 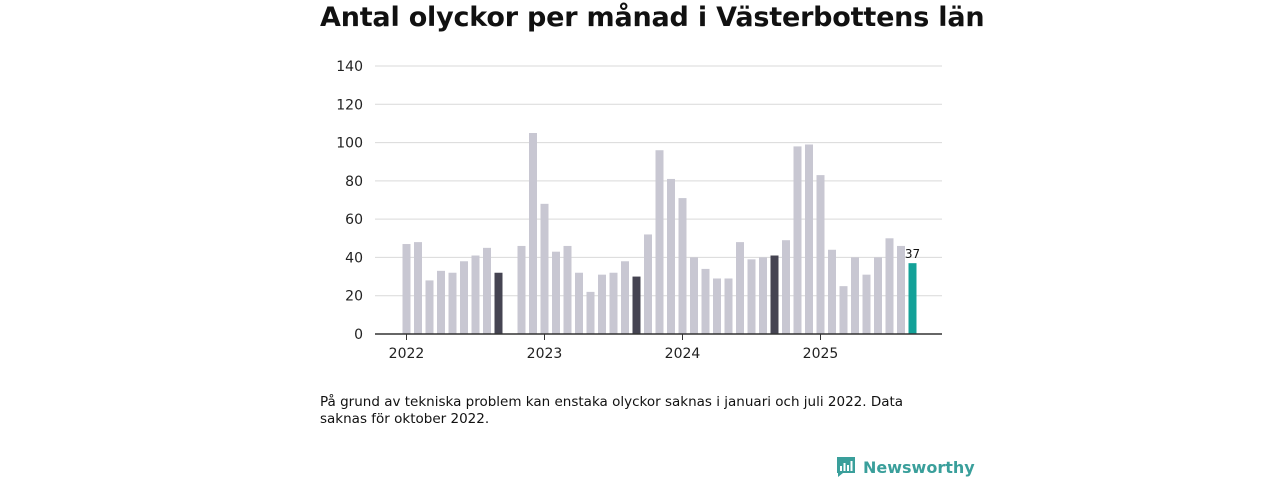 I want to click on bar-value-label: 37, so click(x=912, y=254).